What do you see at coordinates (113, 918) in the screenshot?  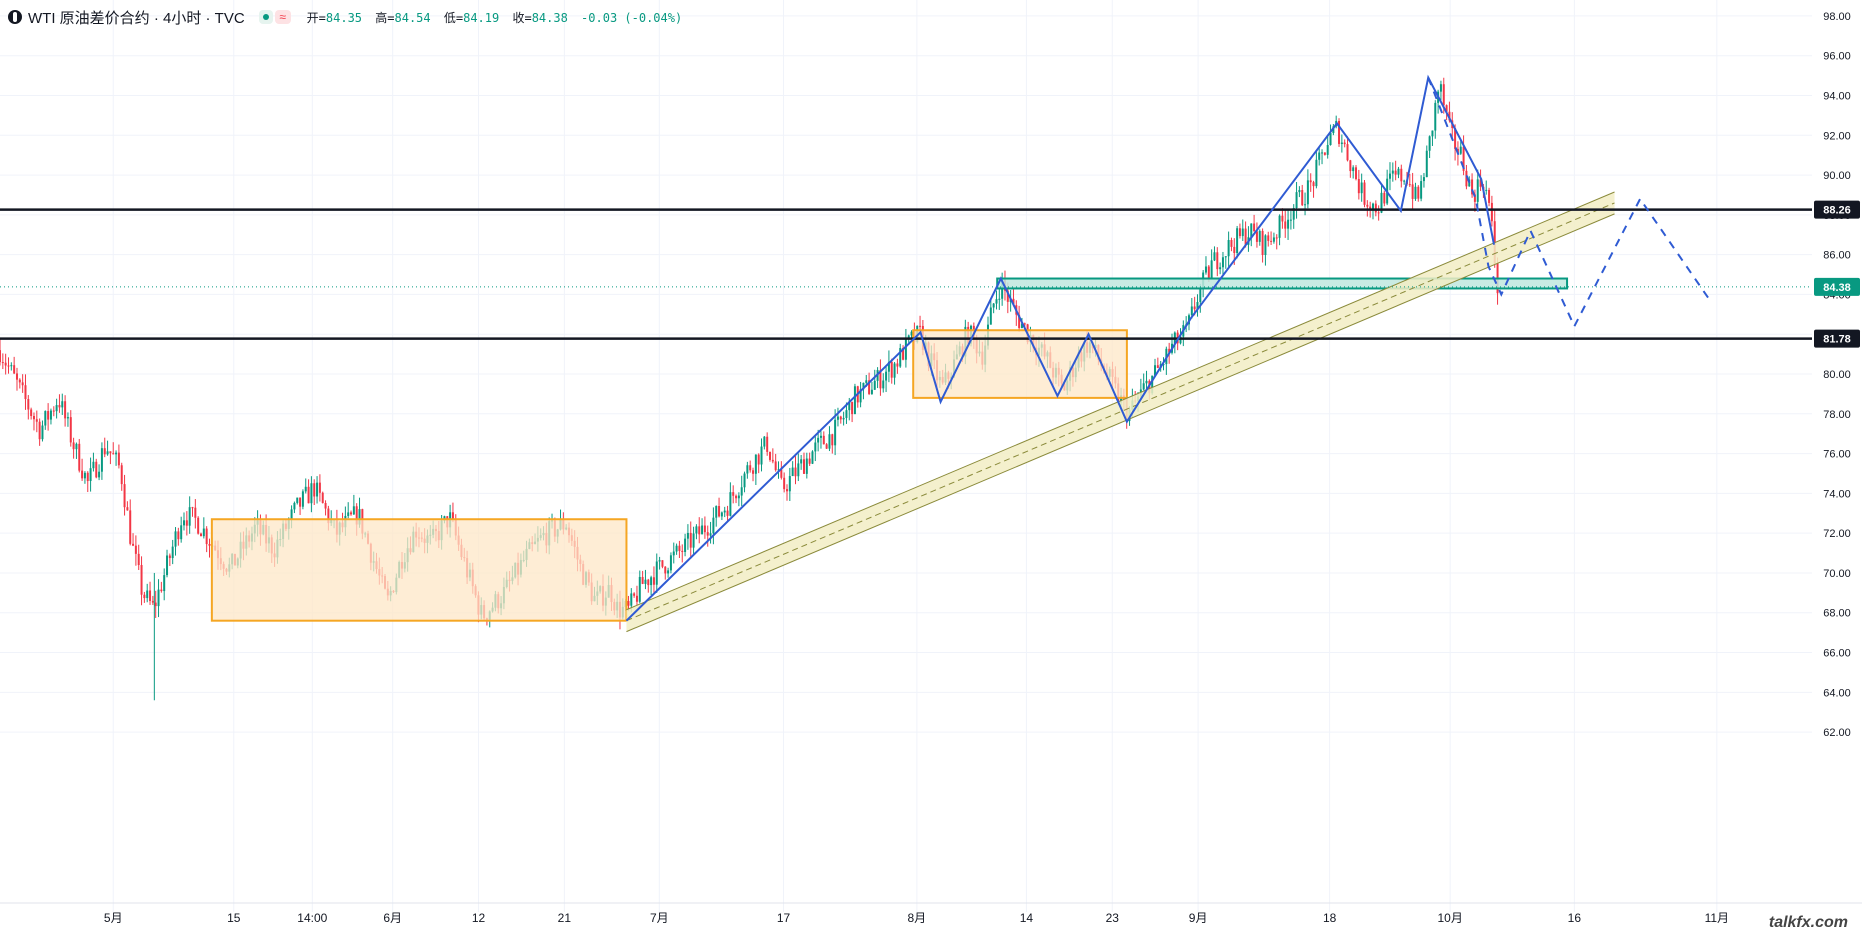 I see `x-tick-label: 5月` at bounding box center [113, 918].